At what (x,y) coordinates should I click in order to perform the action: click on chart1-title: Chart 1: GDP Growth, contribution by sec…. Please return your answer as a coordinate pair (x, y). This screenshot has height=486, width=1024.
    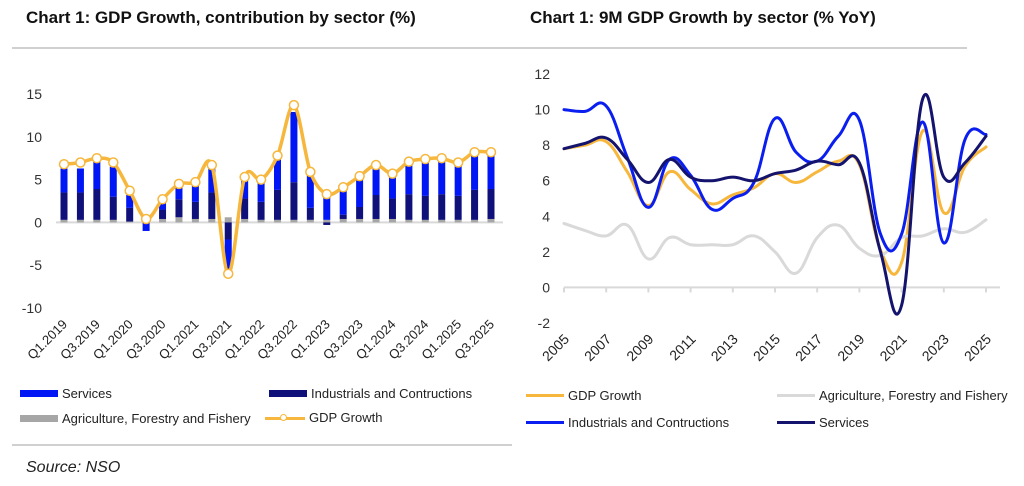
    Looking at the image, I should click on (221, 17).